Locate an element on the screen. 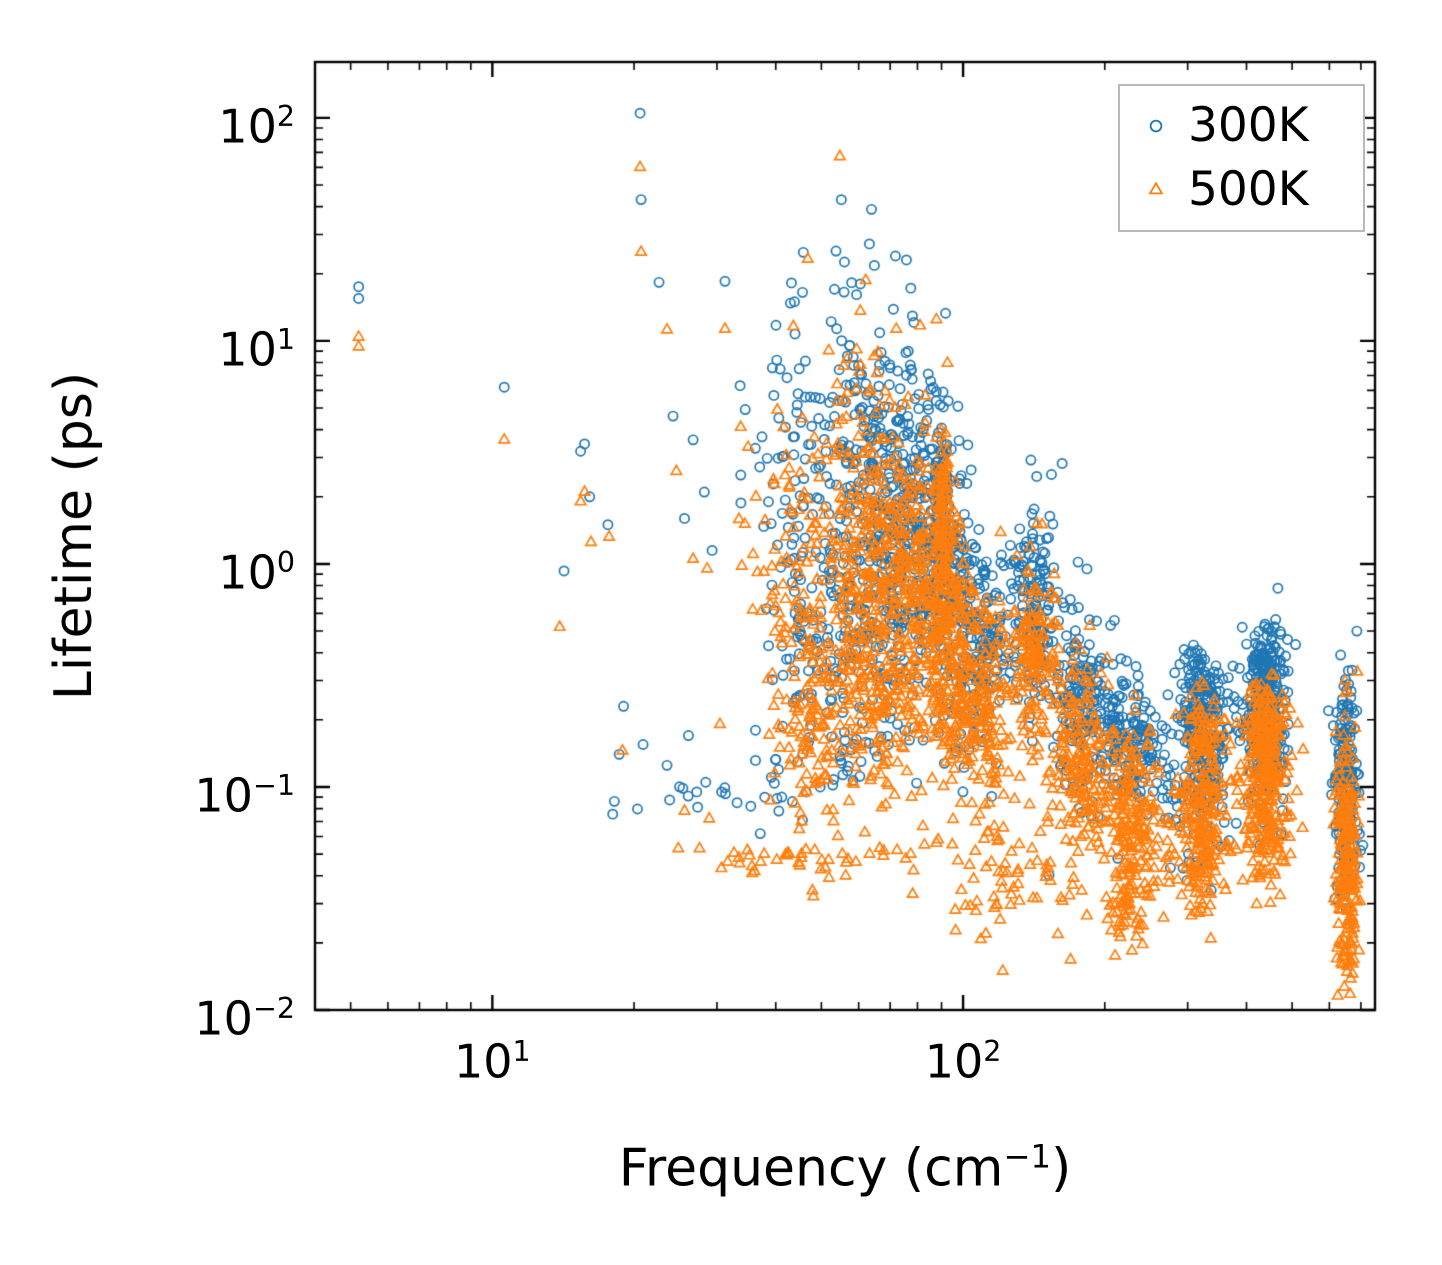  y-tick-label: 10¹ is located at coordinates (256, 349).